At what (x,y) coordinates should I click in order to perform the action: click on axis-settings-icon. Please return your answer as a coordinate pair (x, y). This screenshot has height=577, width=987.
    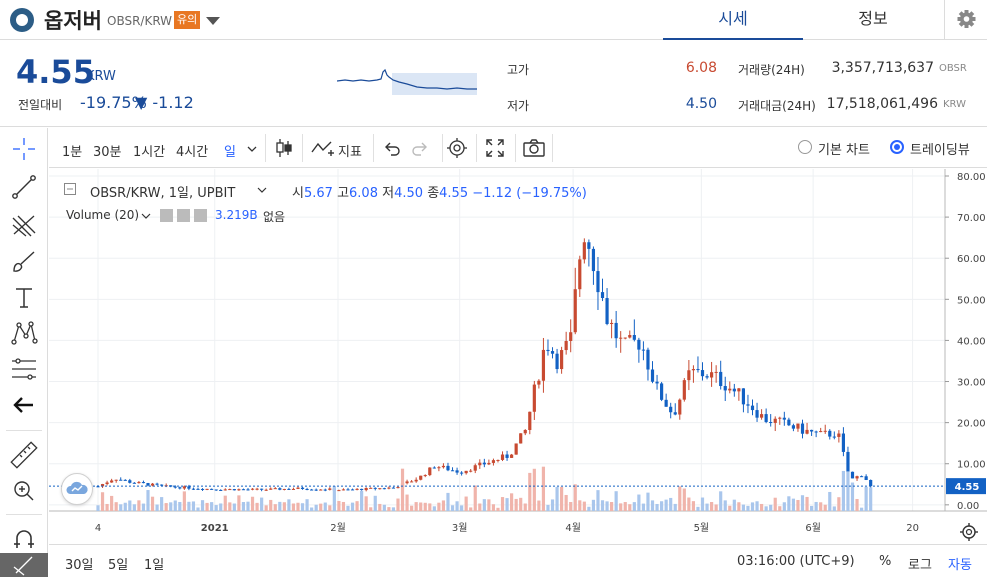
    Looking at the image, I should click on (969, 532).